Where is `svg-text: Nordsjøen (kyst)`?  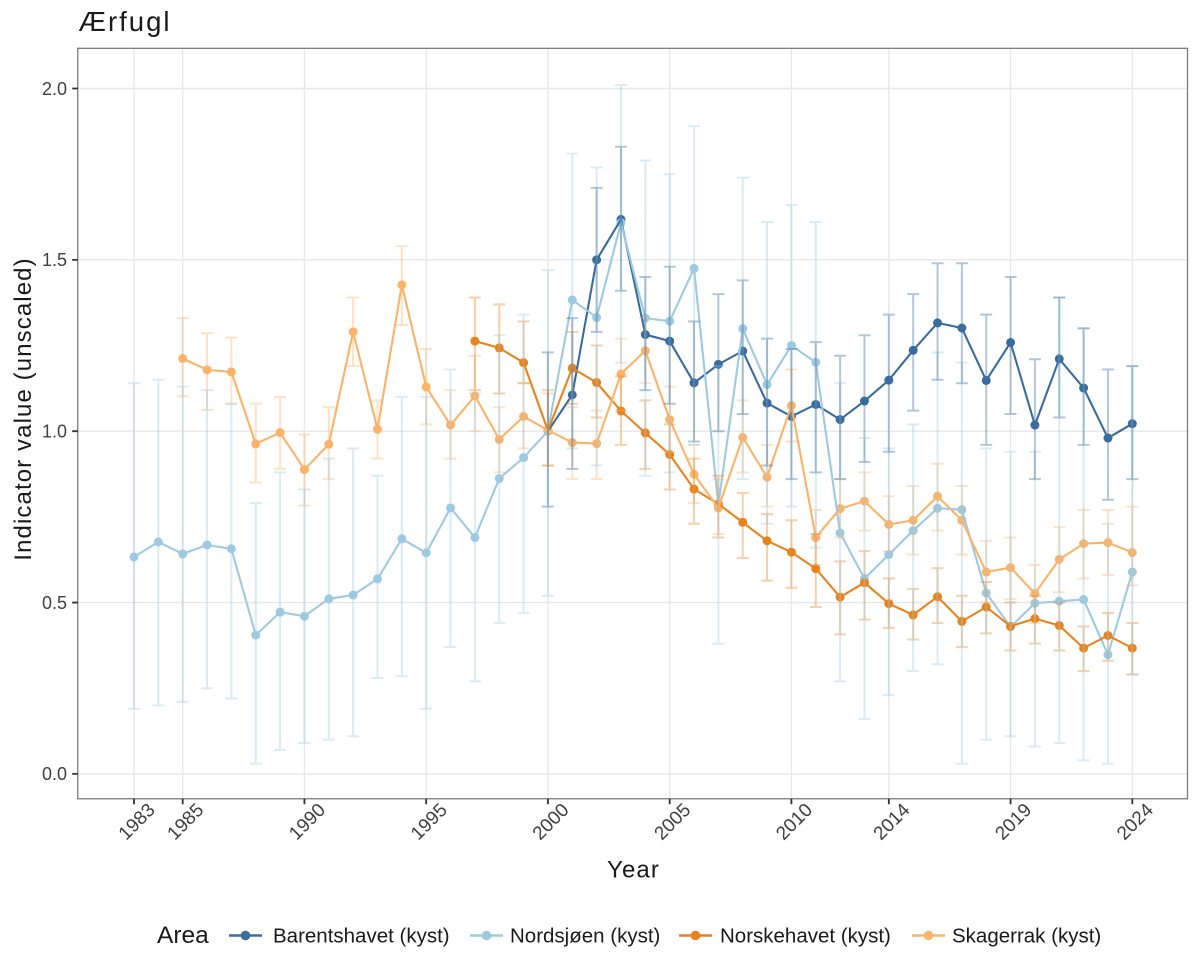
svg-text: Nordsjøen (kyst) is located at coordinates (585, 936).